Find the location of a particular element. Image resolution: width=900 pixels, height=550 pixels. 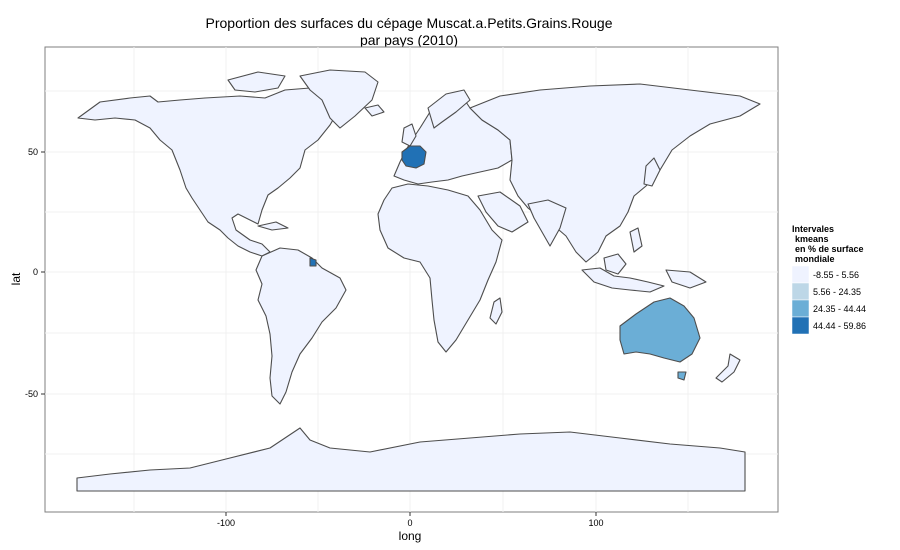

legend-label-1: -8.55 - 5.56 is located at coordinates (836, 275).